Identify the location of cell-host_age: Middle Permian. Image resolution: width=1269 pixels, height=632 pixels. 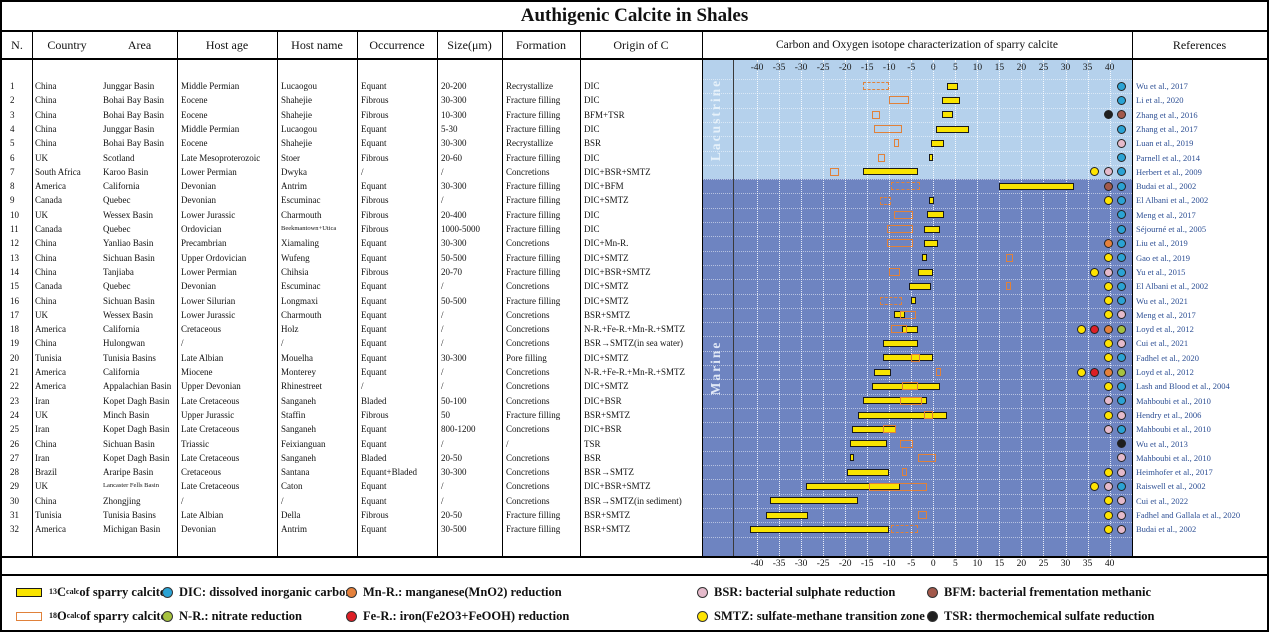
(210, 86).